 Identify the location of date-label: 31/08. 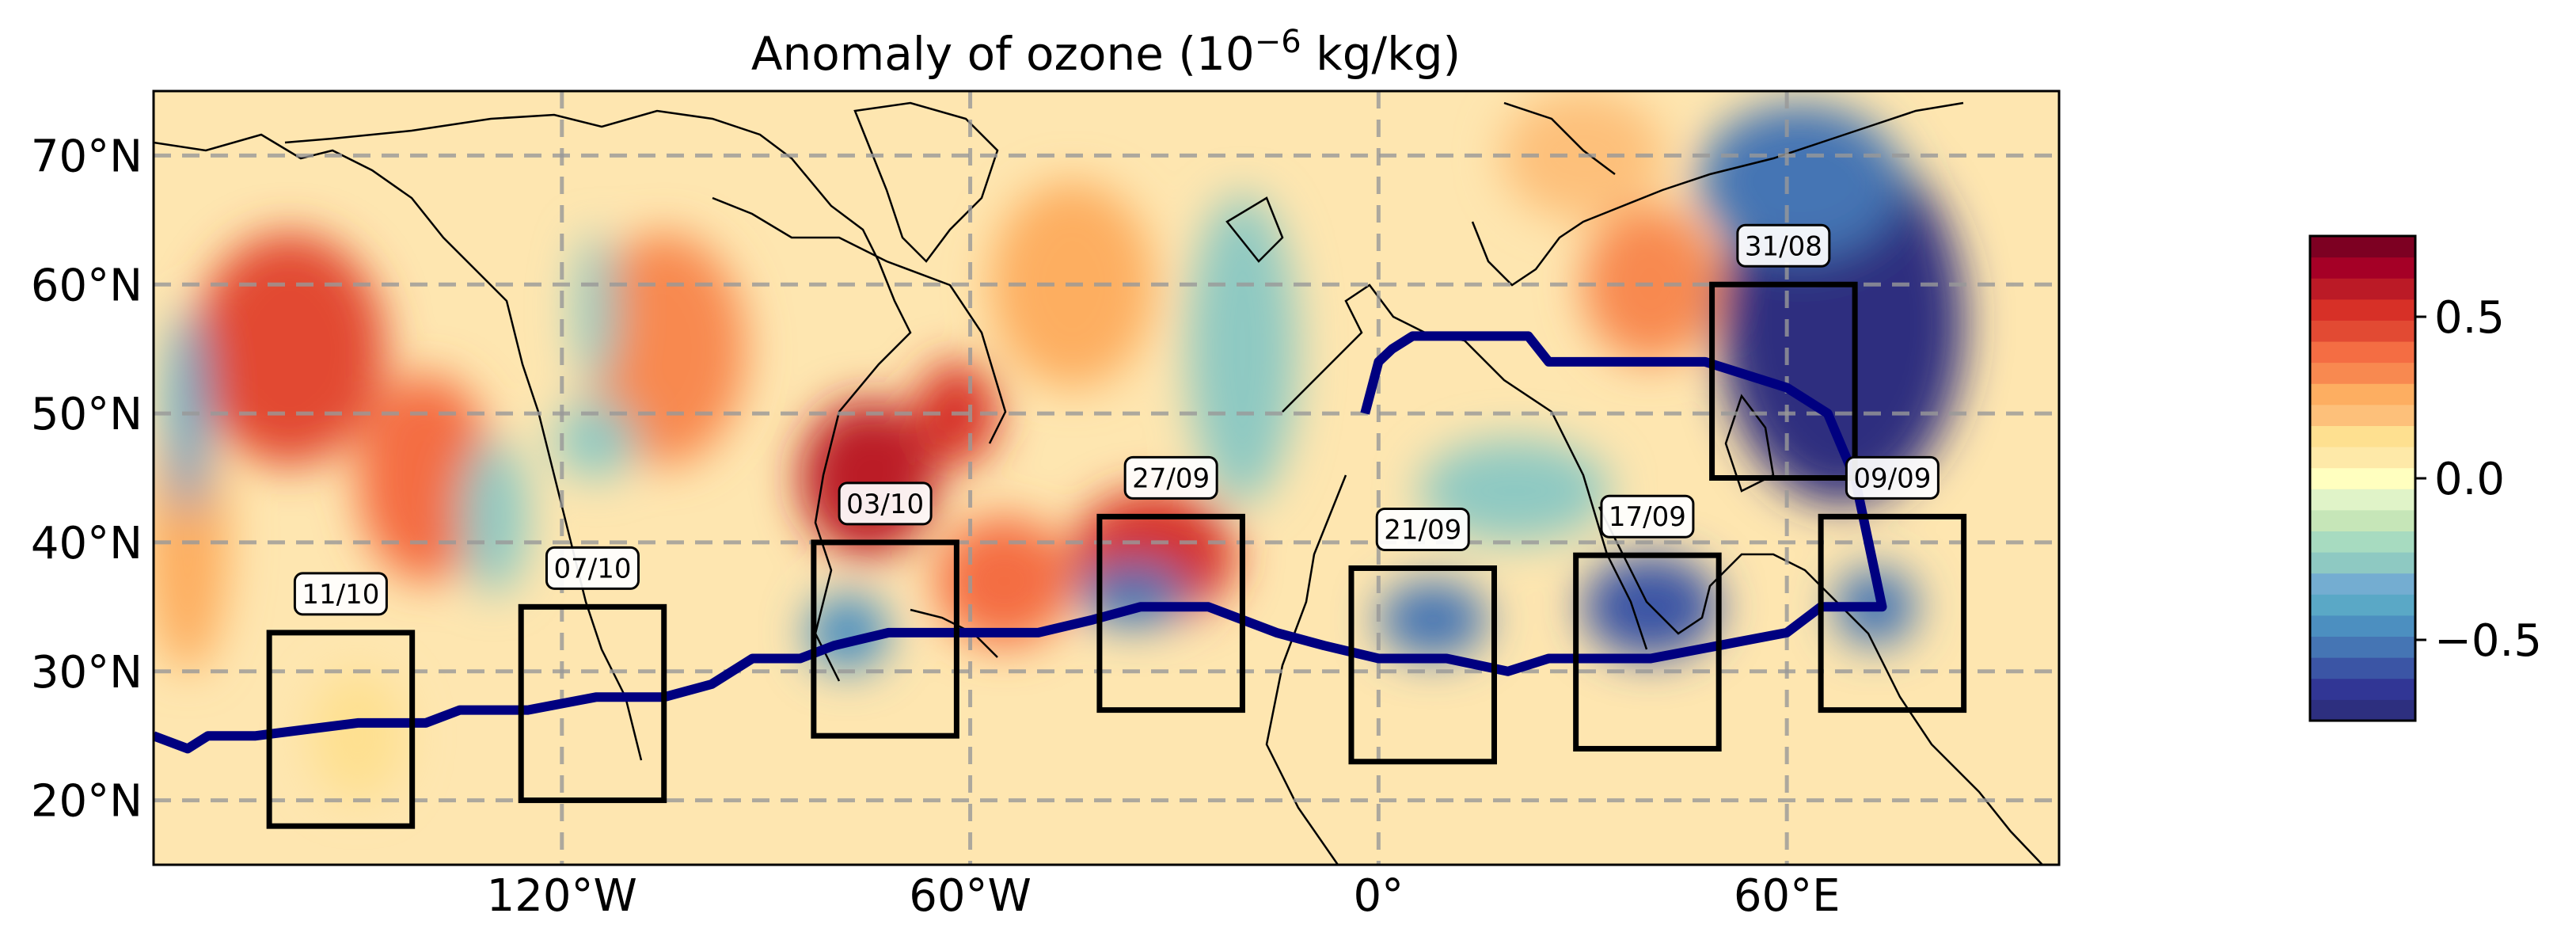
(1783, 246).